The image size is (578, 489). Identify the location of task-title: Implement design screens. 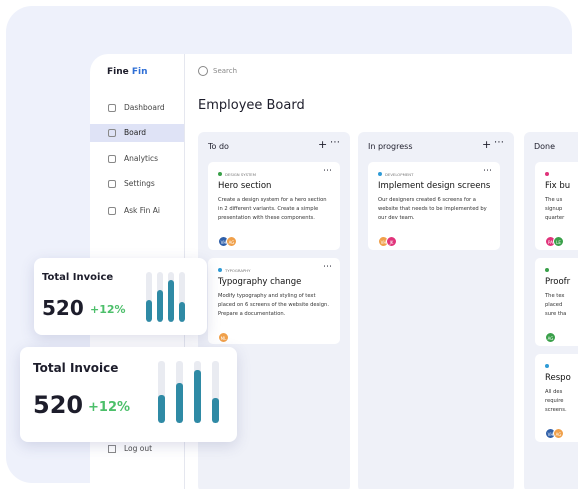
(434, 186).